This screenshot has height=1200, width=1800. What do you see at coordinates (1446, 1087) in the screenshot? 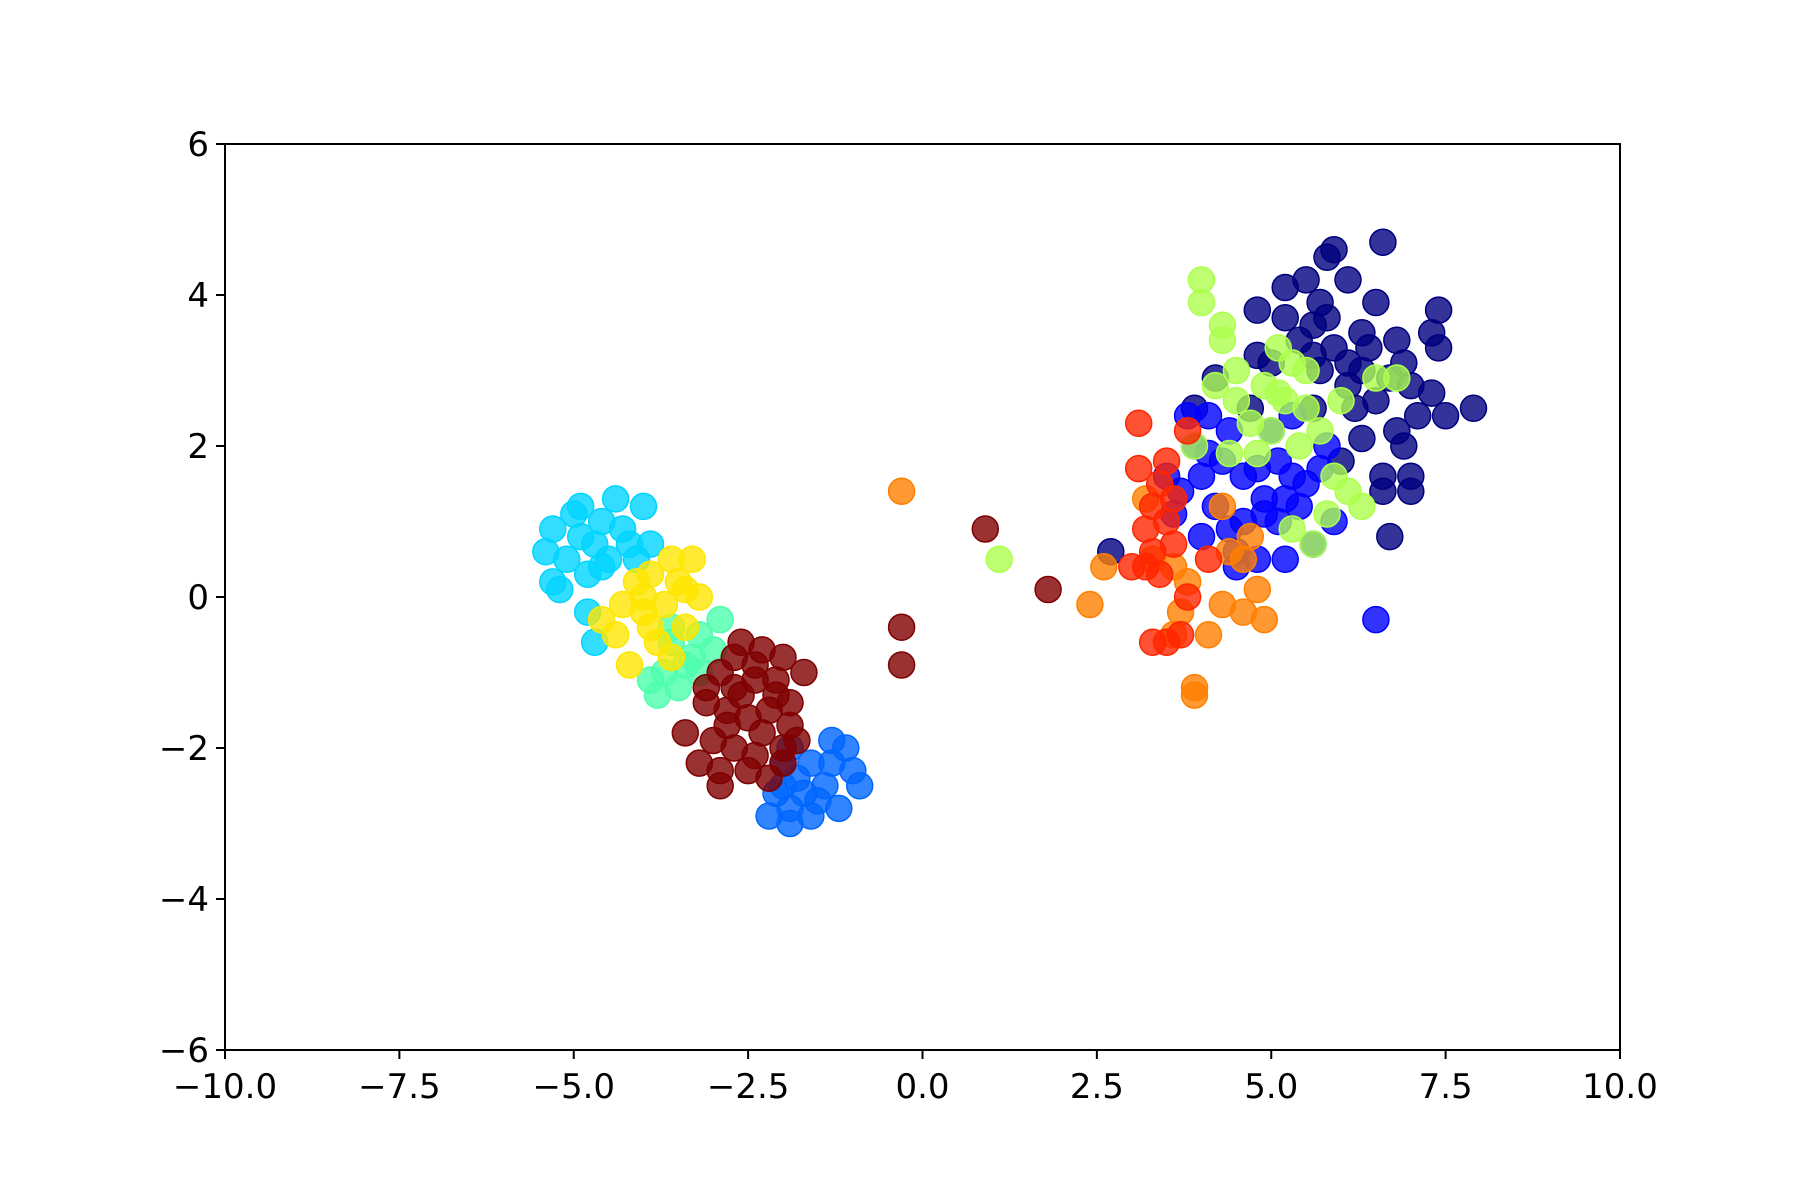
I see `x-tick-label: 7.5` at bounding box center [1446, 1087].